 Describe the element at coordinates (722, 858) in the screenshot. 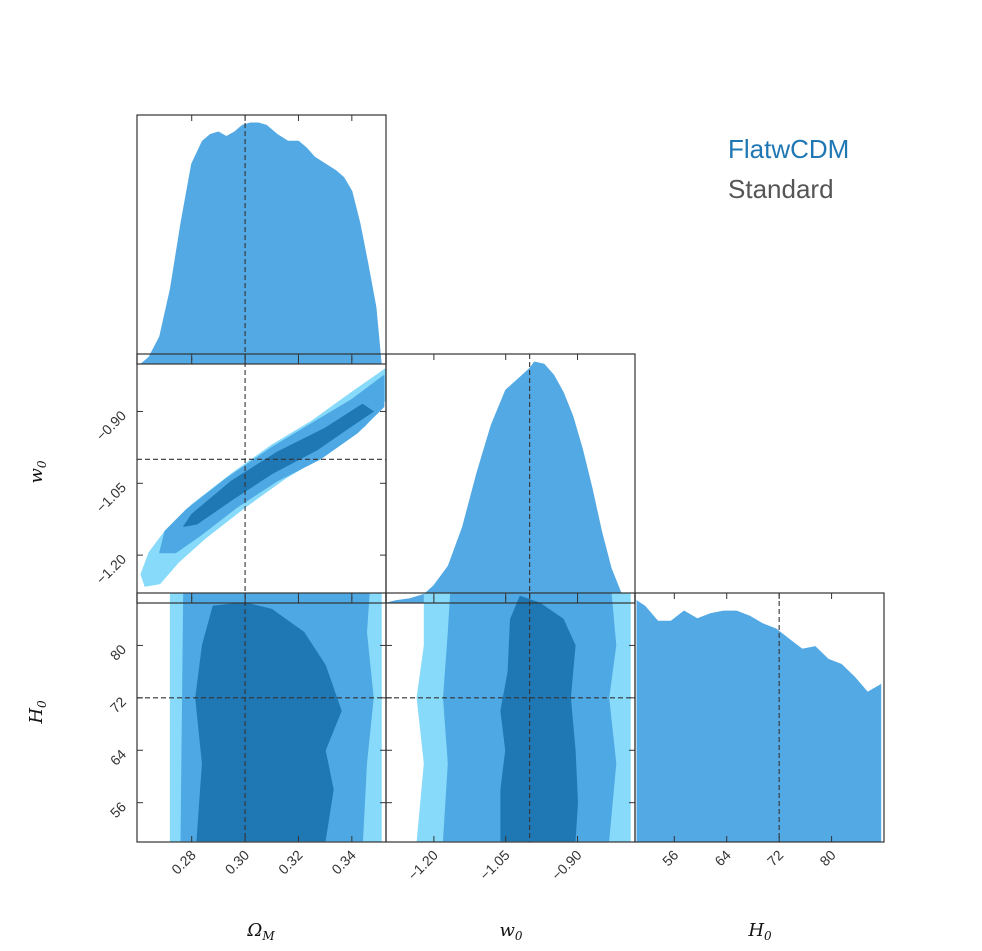

I see `x-tick-label: 64` at that location.